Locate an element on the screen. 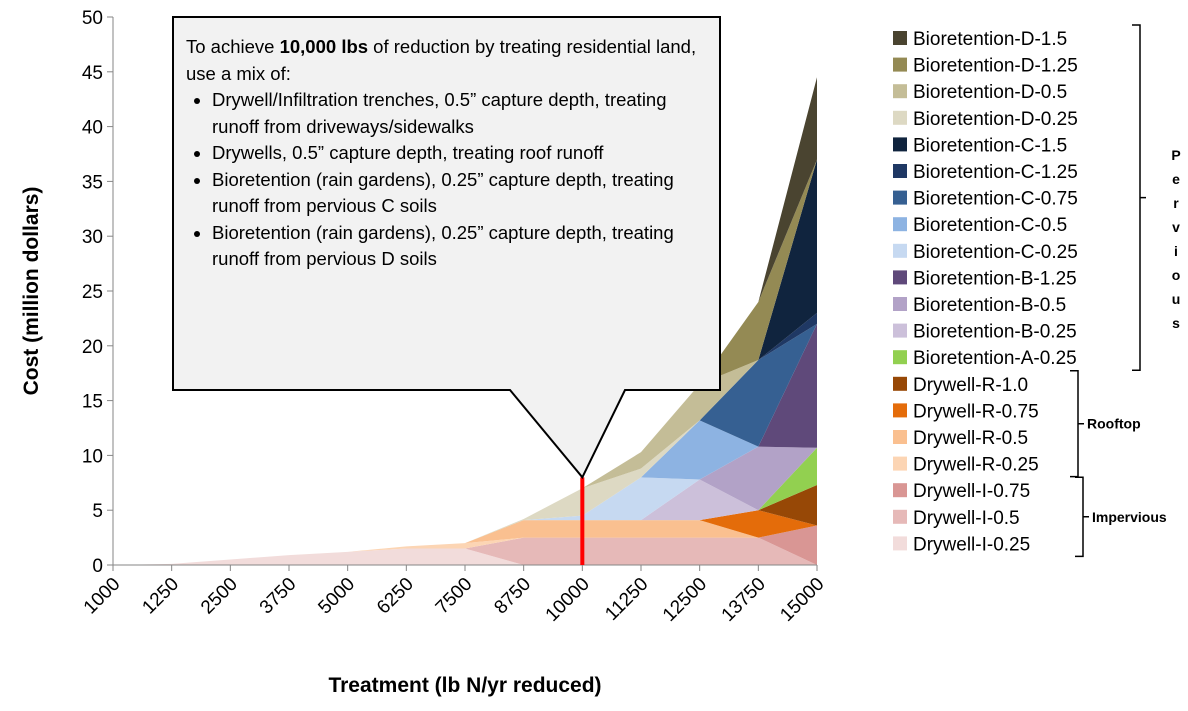 The width and height of the screenshot is (1188, 711). y-tick-label: 45 is located at coordinates (92, 73).